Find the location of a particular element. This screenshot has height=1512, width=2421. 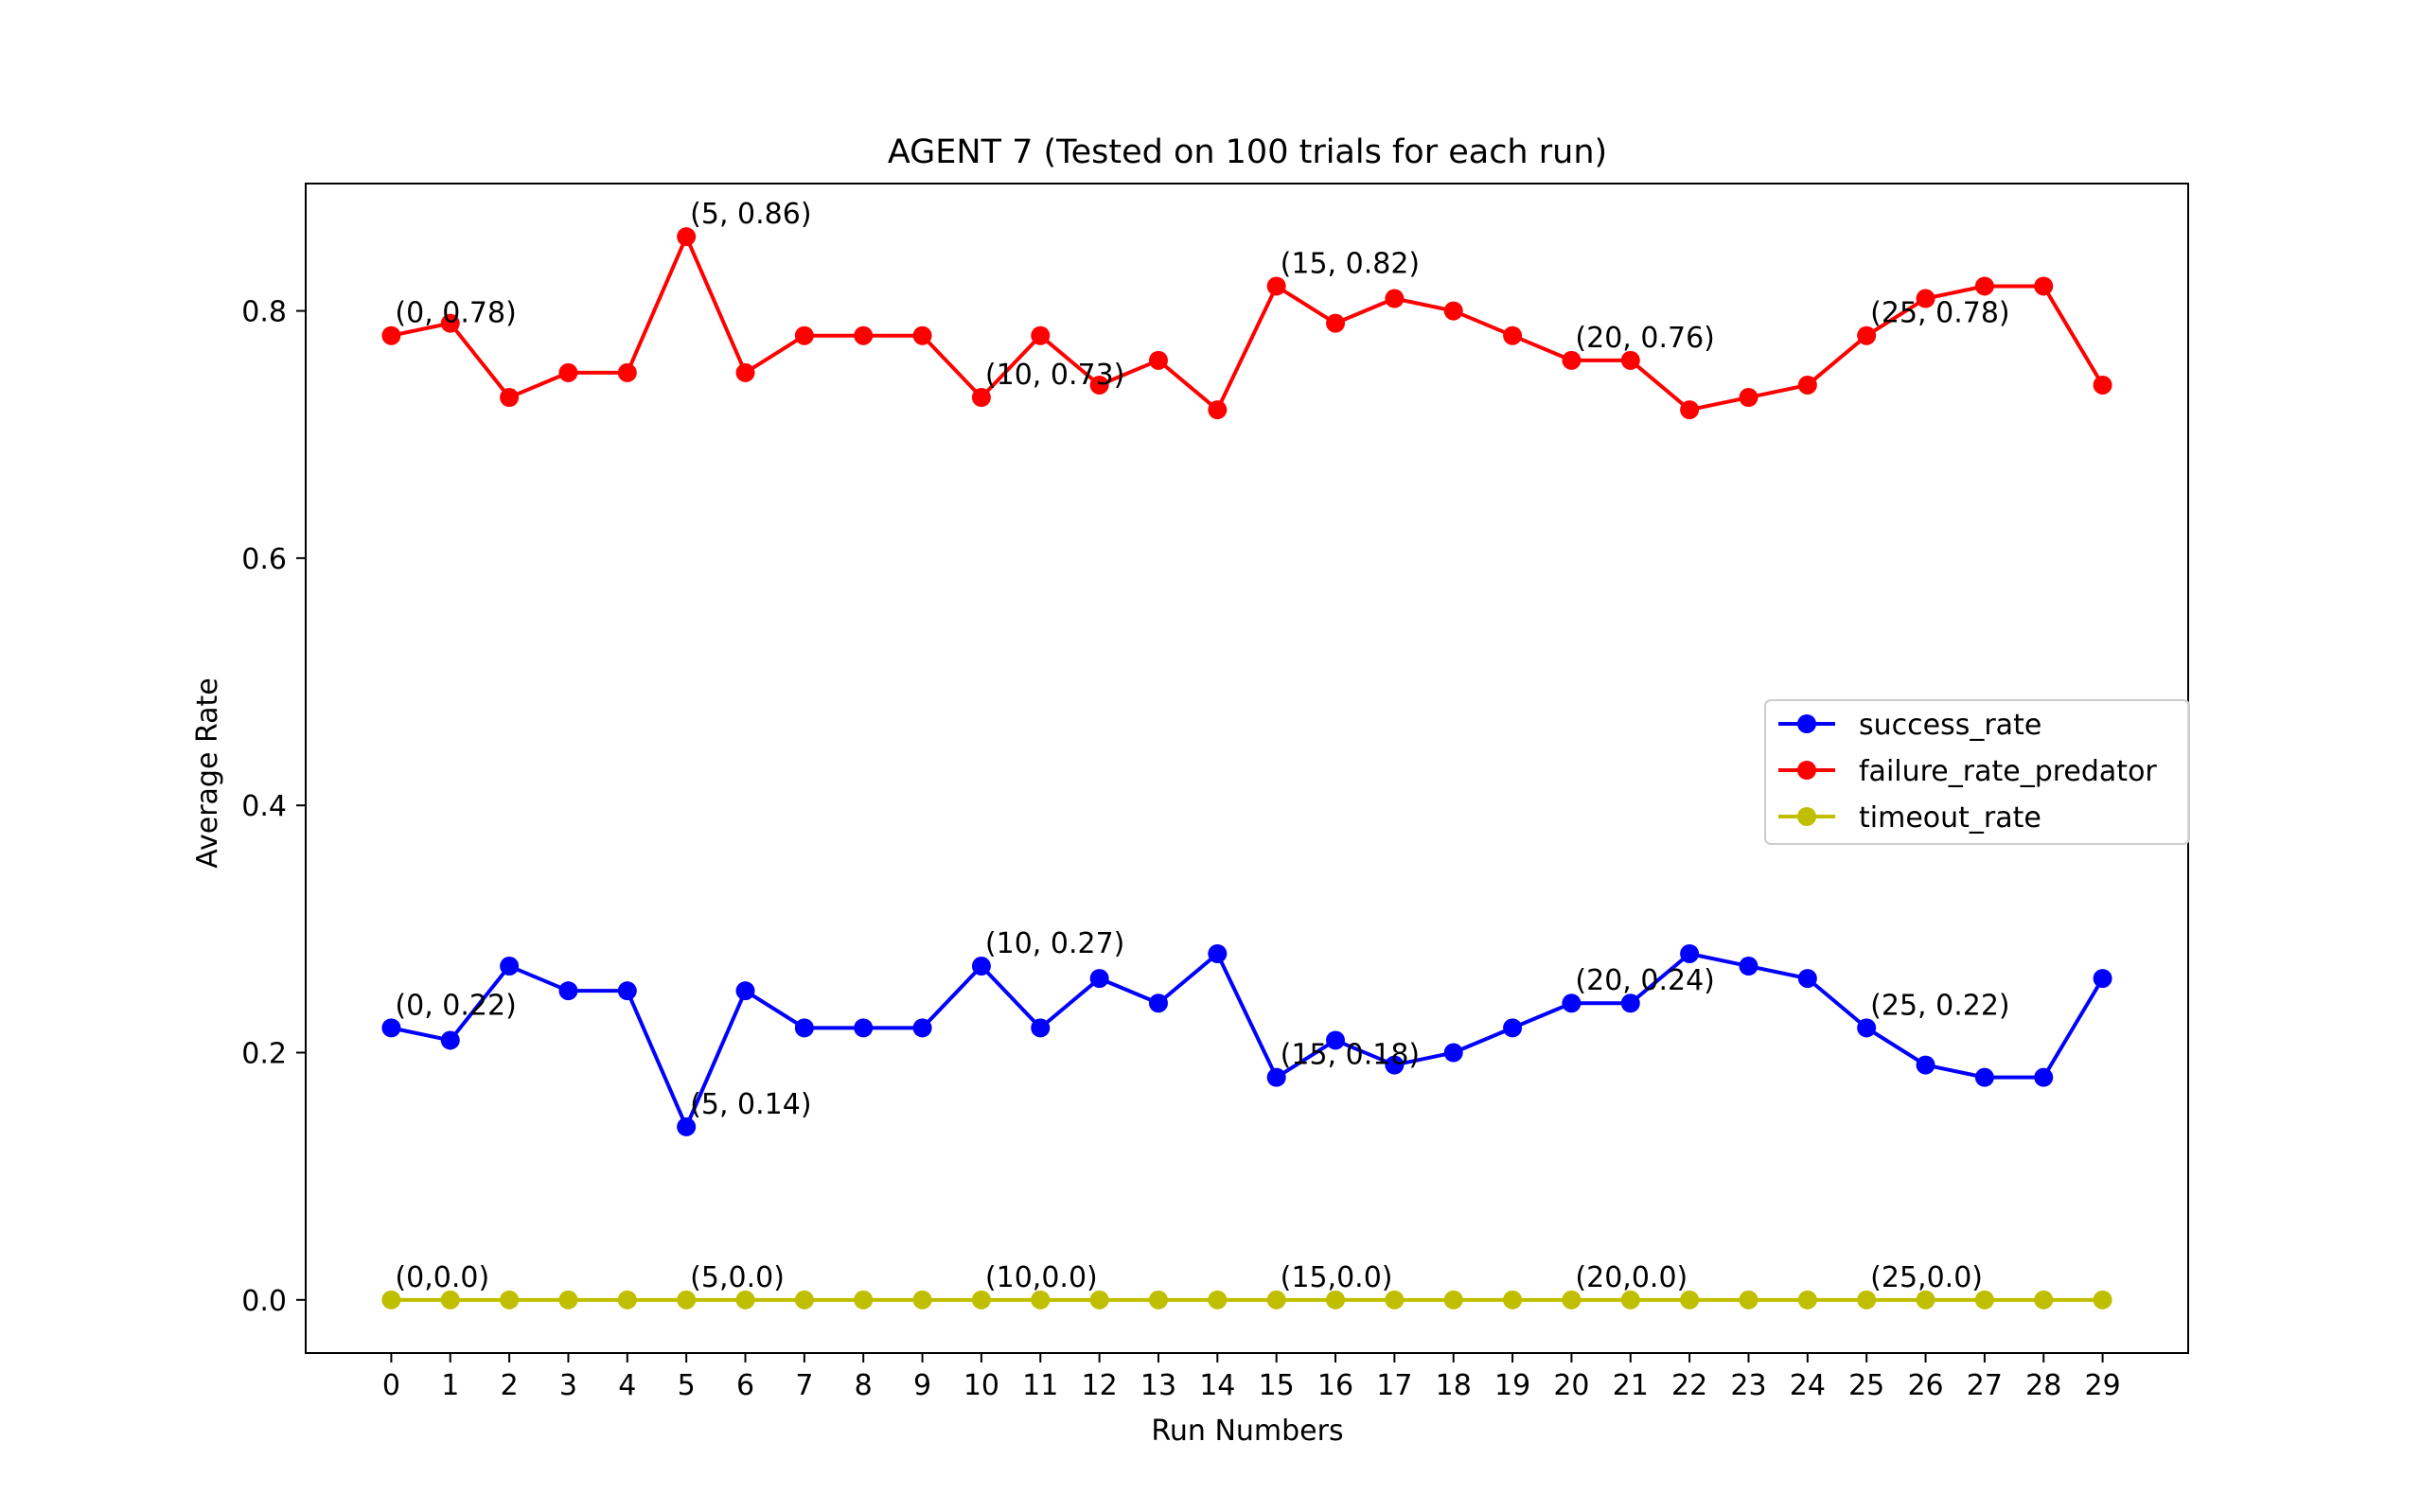

legend-item-failure_rate_predator: failure_rate_predator is located at coordinates (1967, 771).